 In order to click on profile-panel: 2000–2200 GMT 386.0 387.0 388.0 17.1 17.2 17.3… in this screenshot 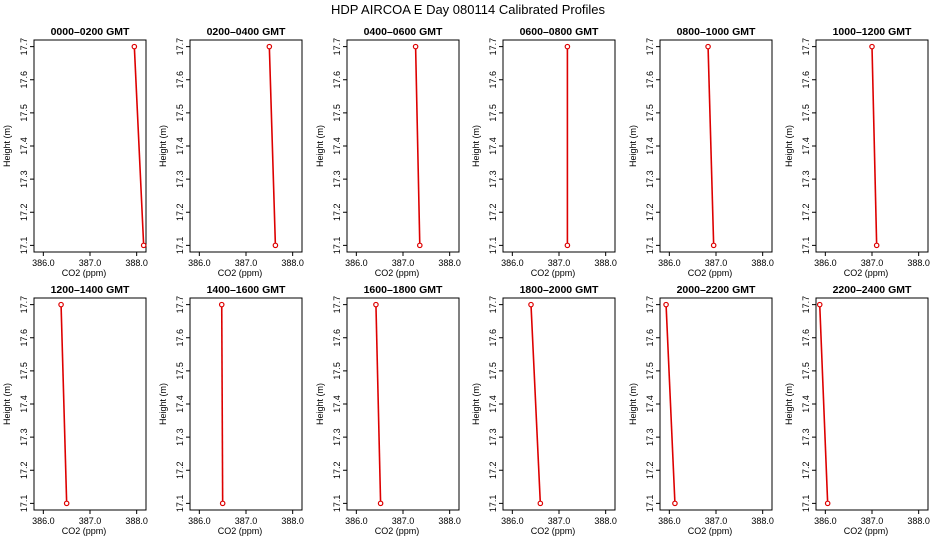, I will do `click(701, 410)`.